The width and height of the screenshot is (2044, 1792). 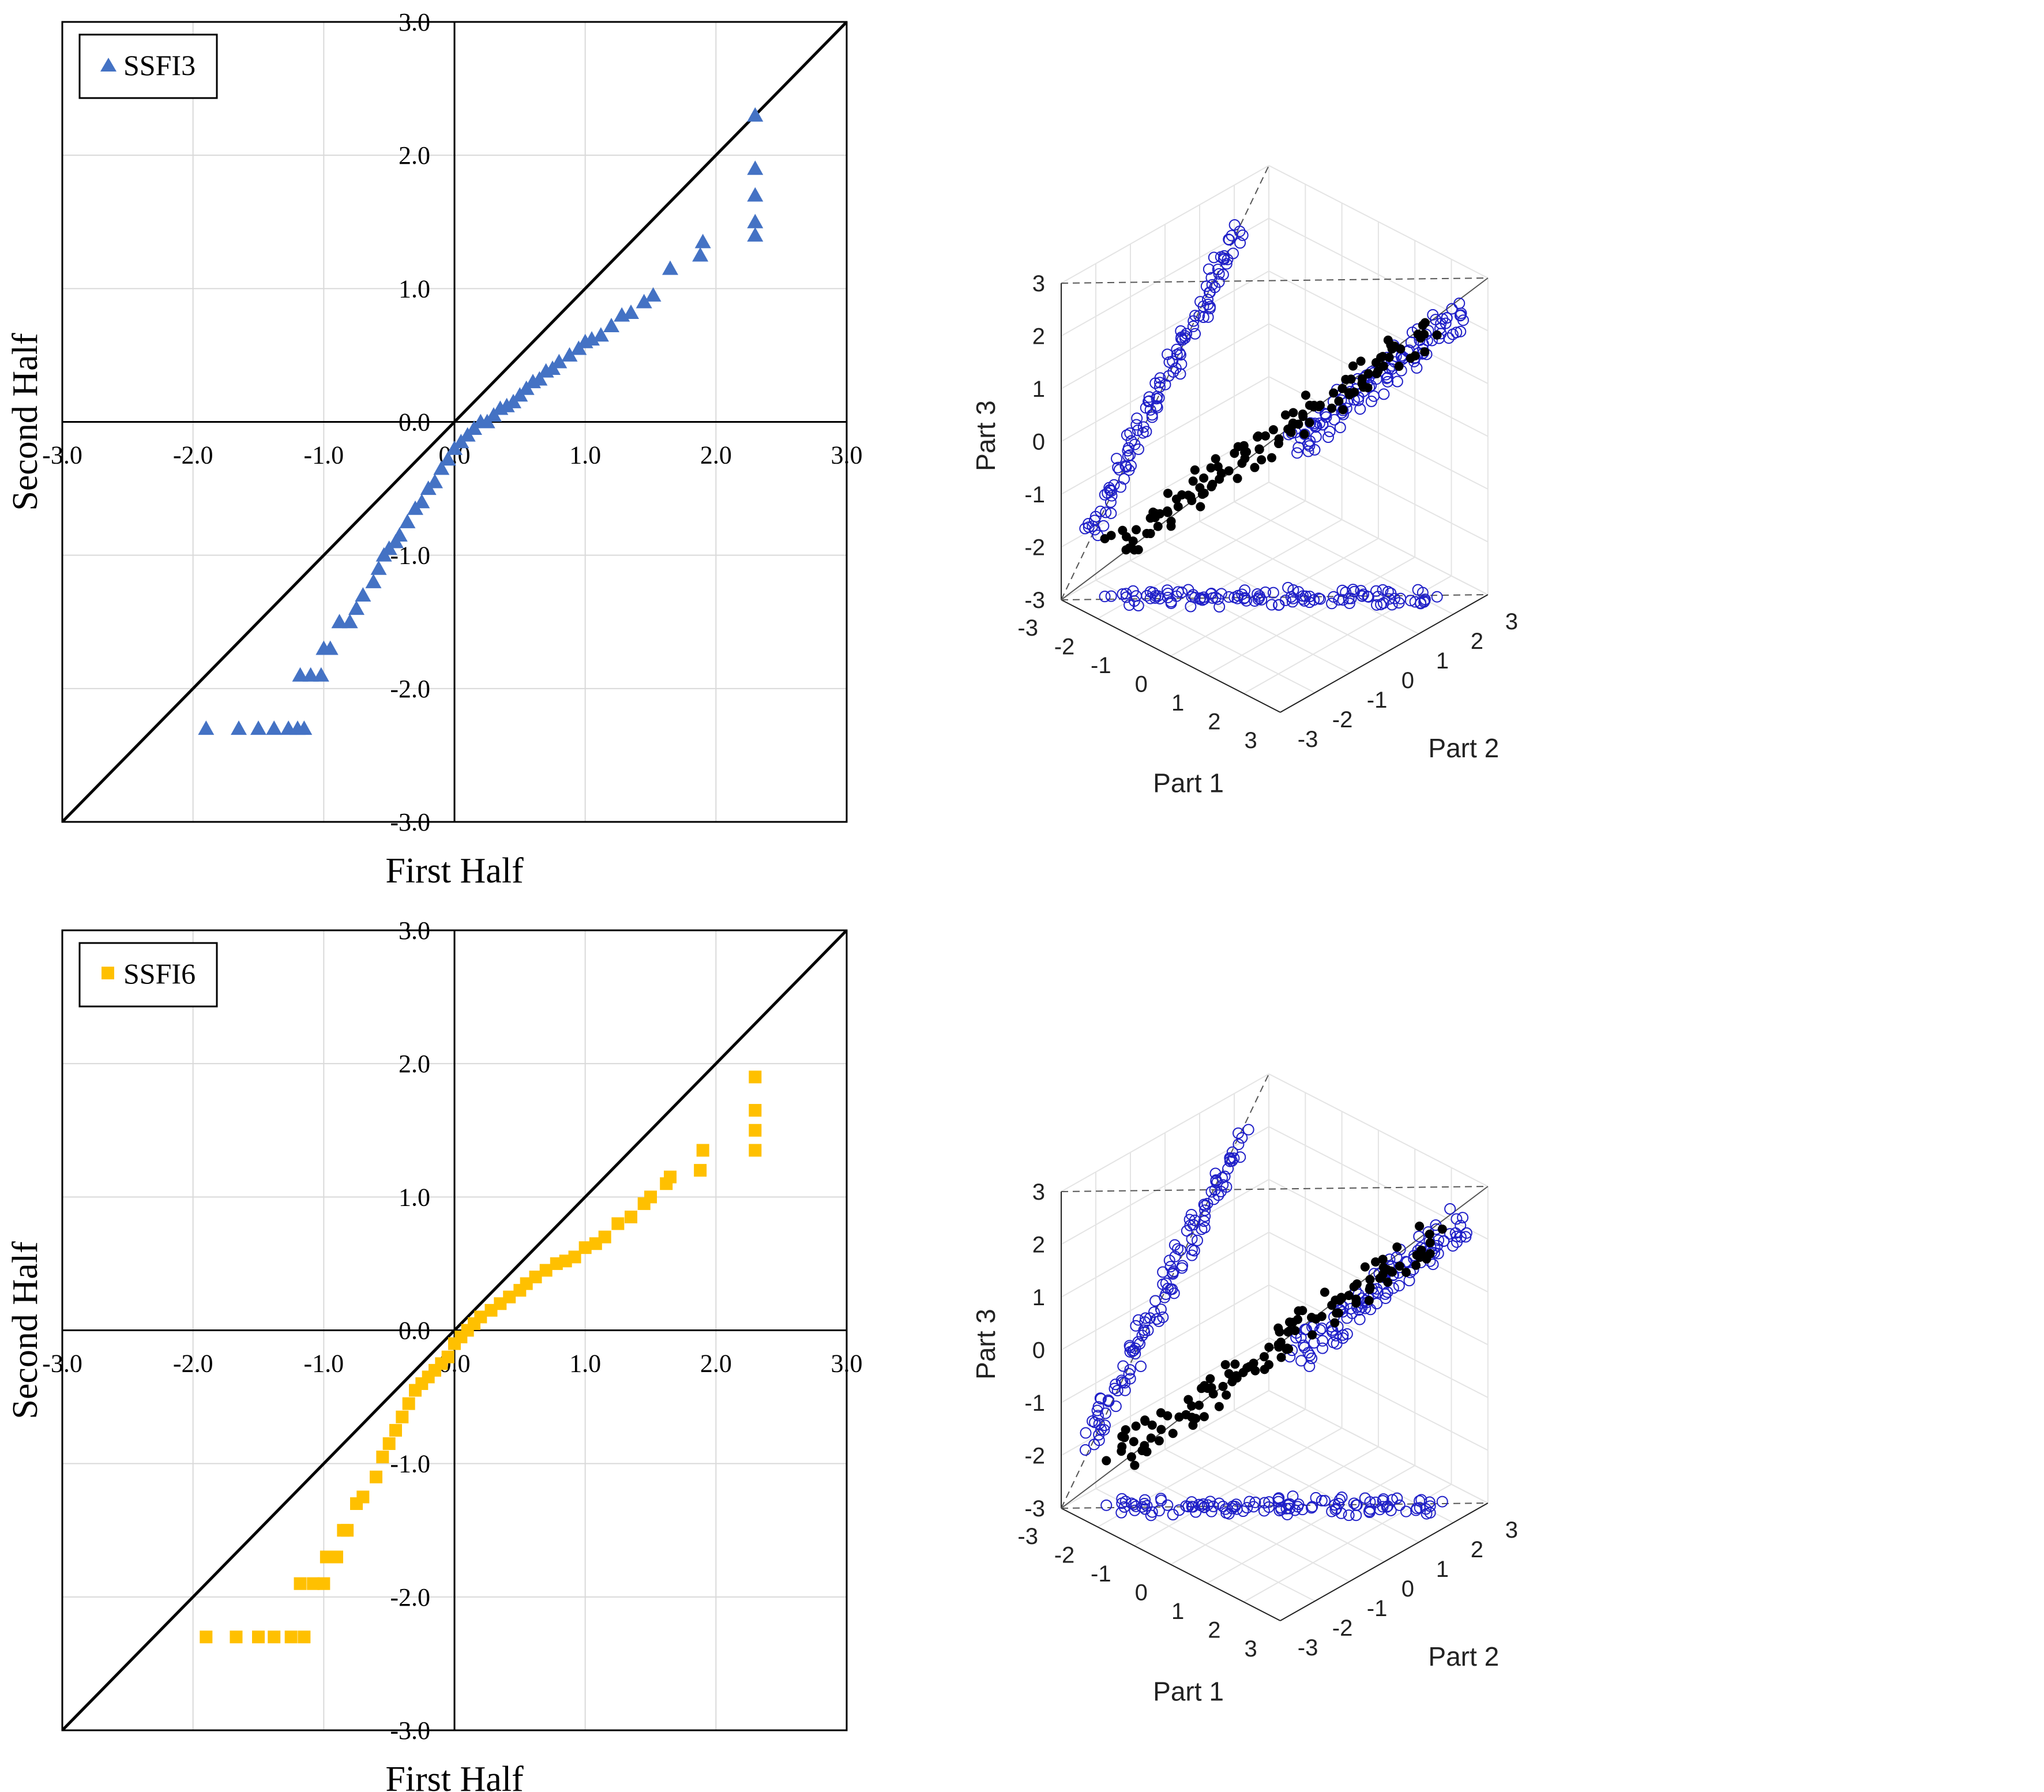 I want to click on x-tick-label: 3, so click(x=1251, y=740).